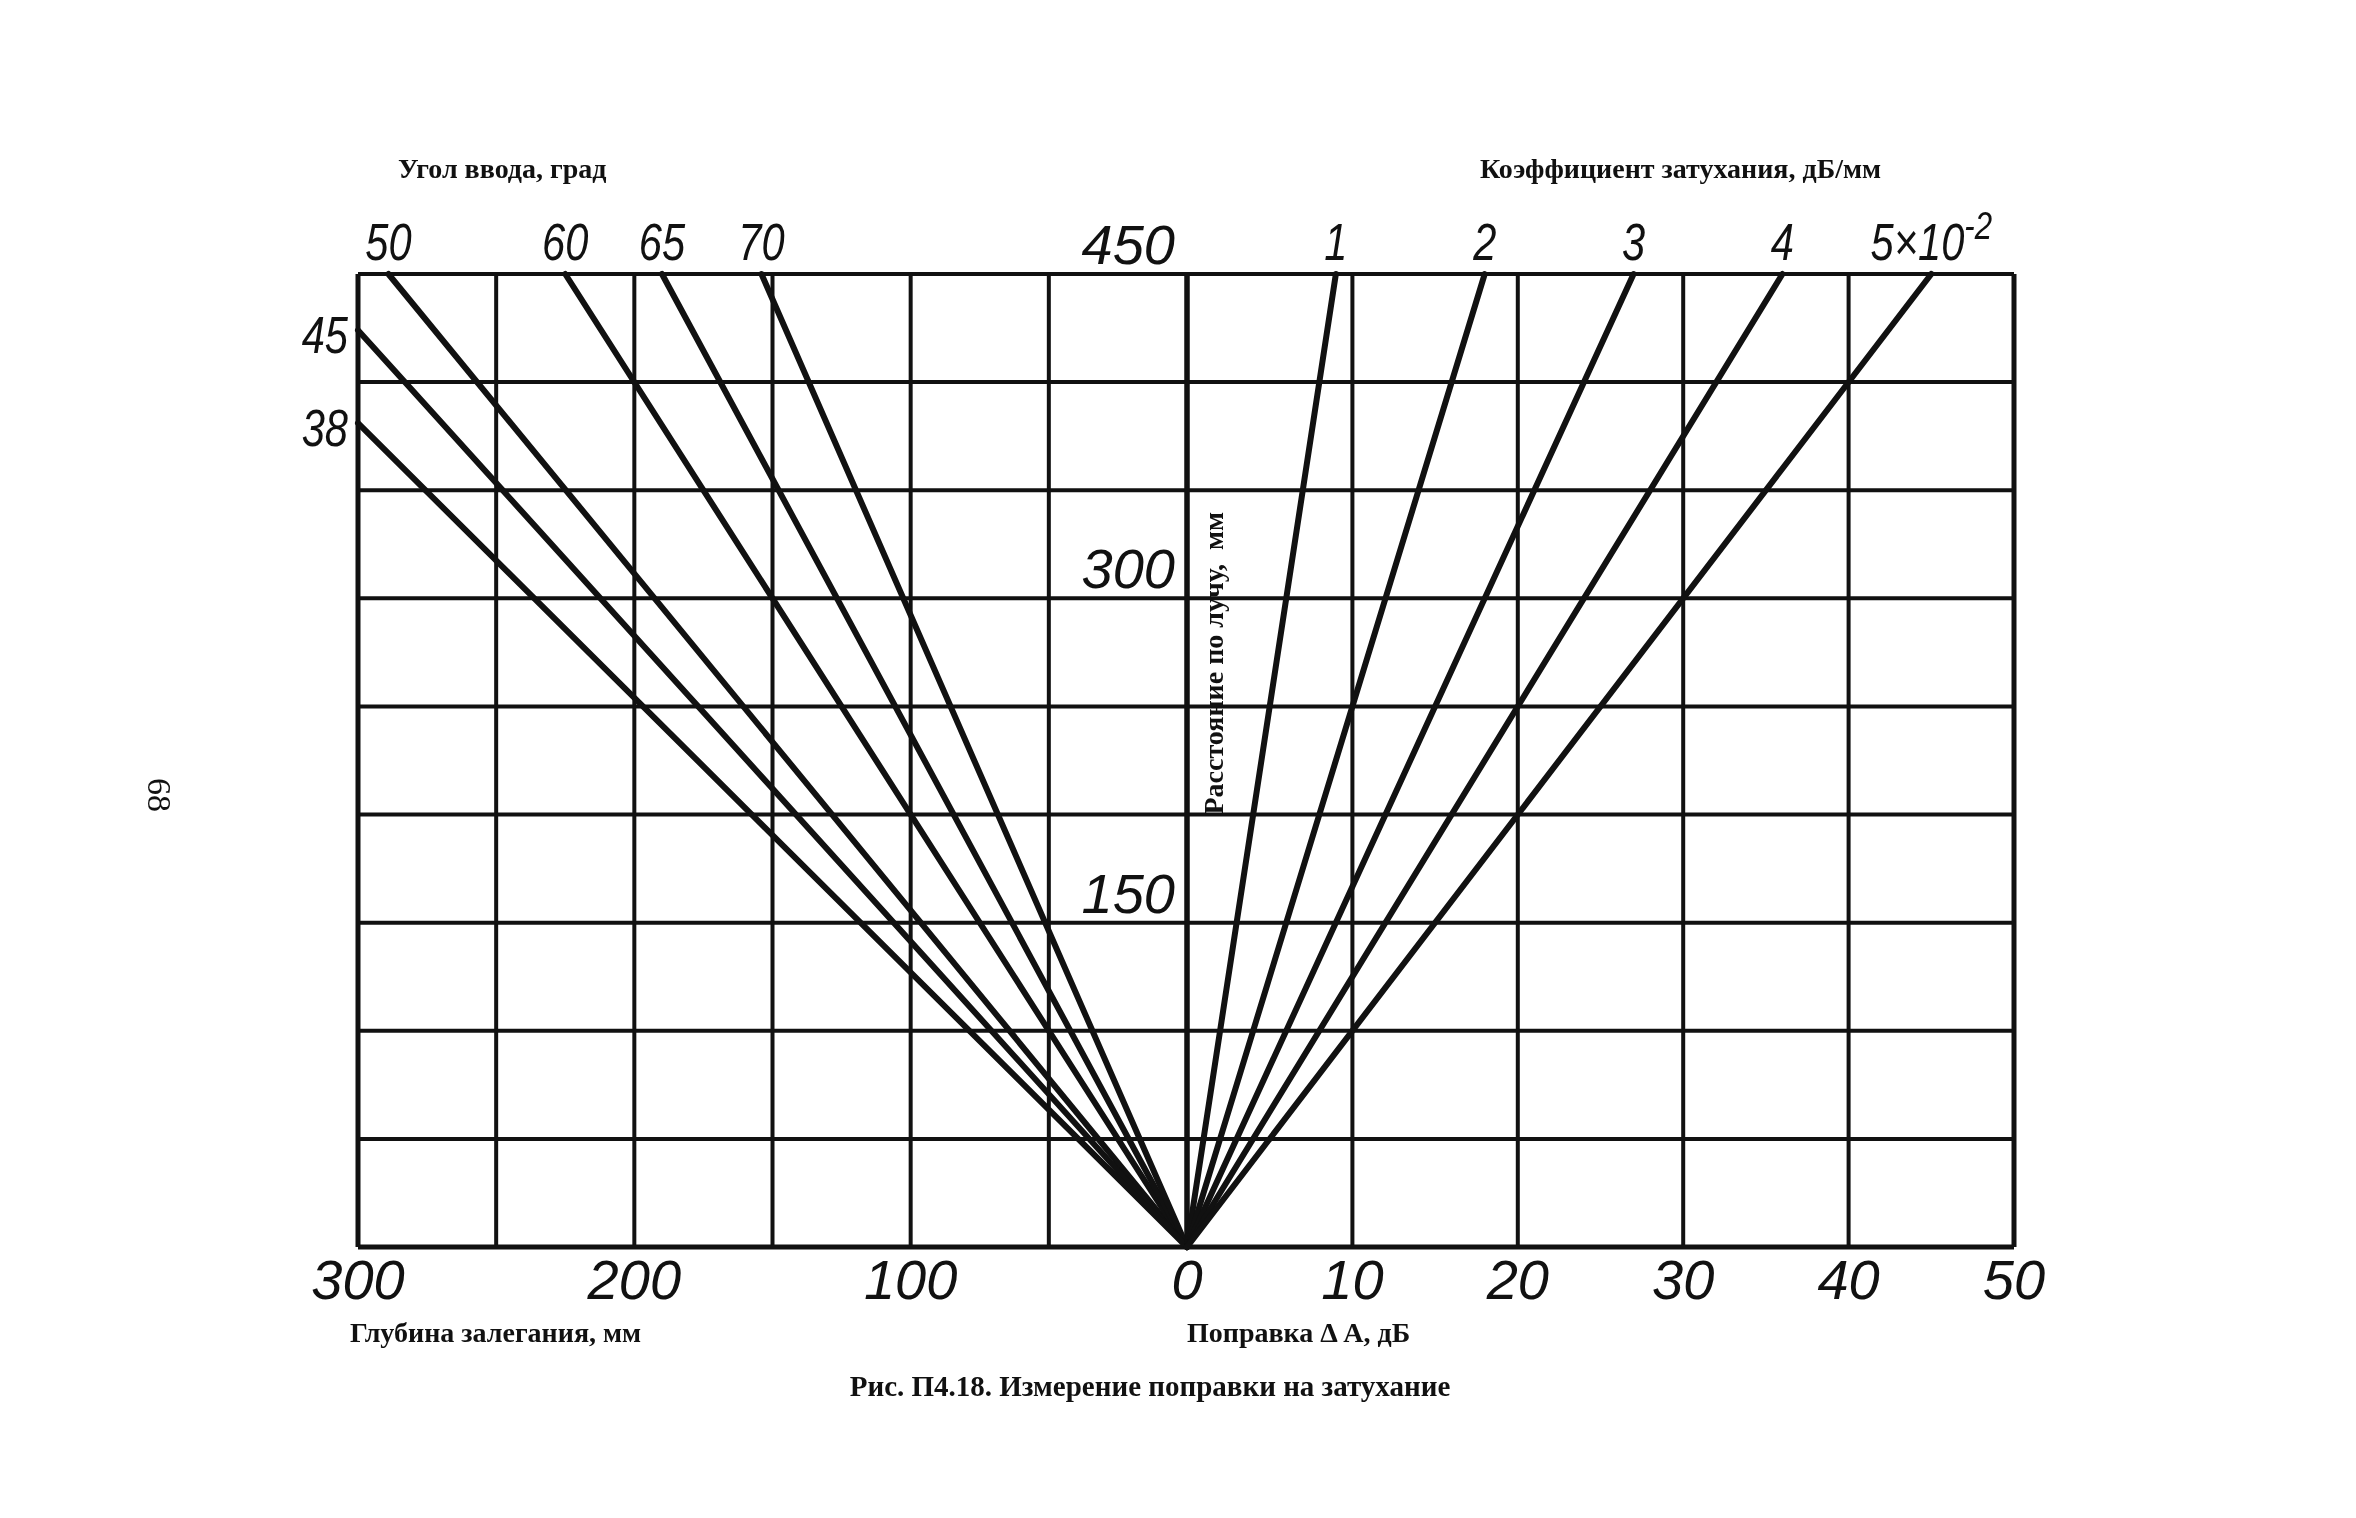 Image resolution: width=2356 pixels, height=1518 pixels. What do you see at coordinates (1683, 1279) in the screenshot?
I see `x-tick-label: 30` at bounding box center [1683, 1279].